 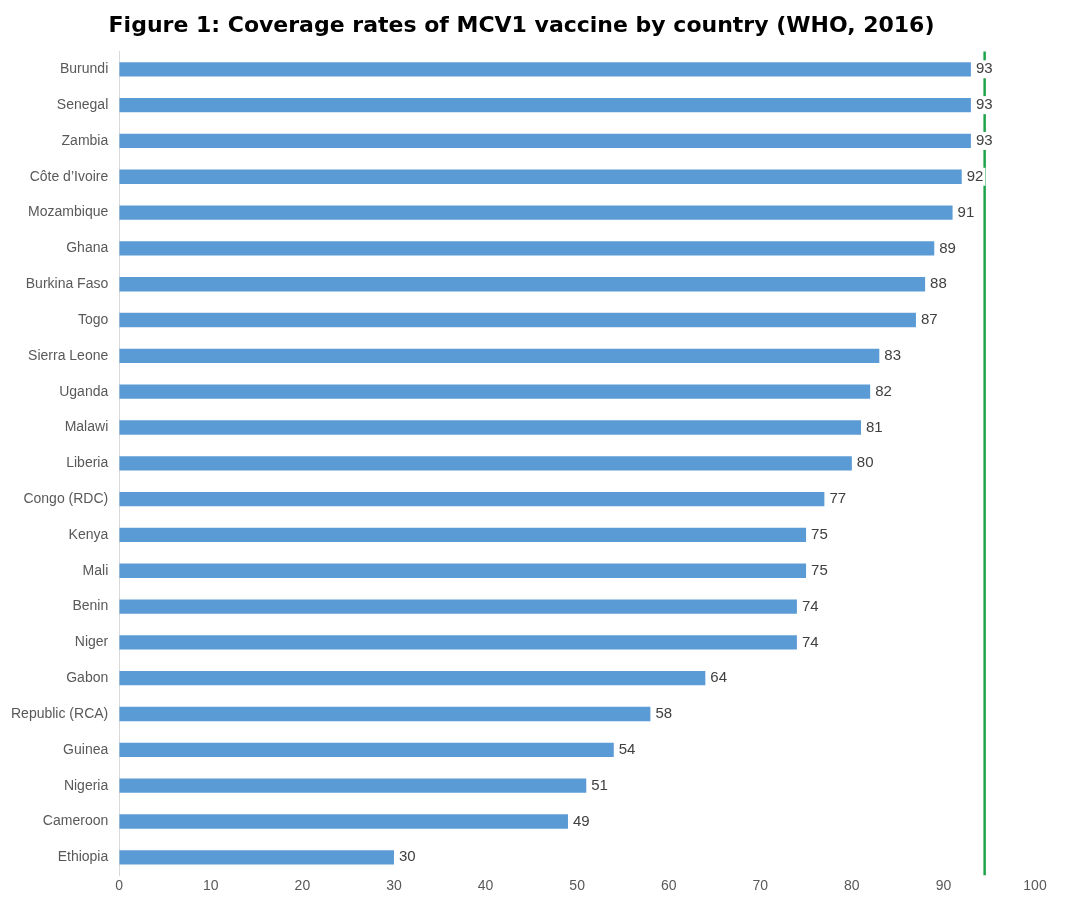 I want to click on x-tick-label: 50, so click(x=577, y=885).